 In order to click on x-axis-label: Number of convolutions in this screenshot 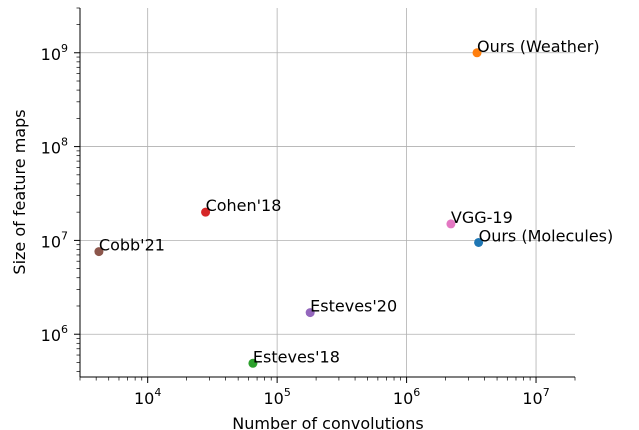, I will do `click(327, 422)`.